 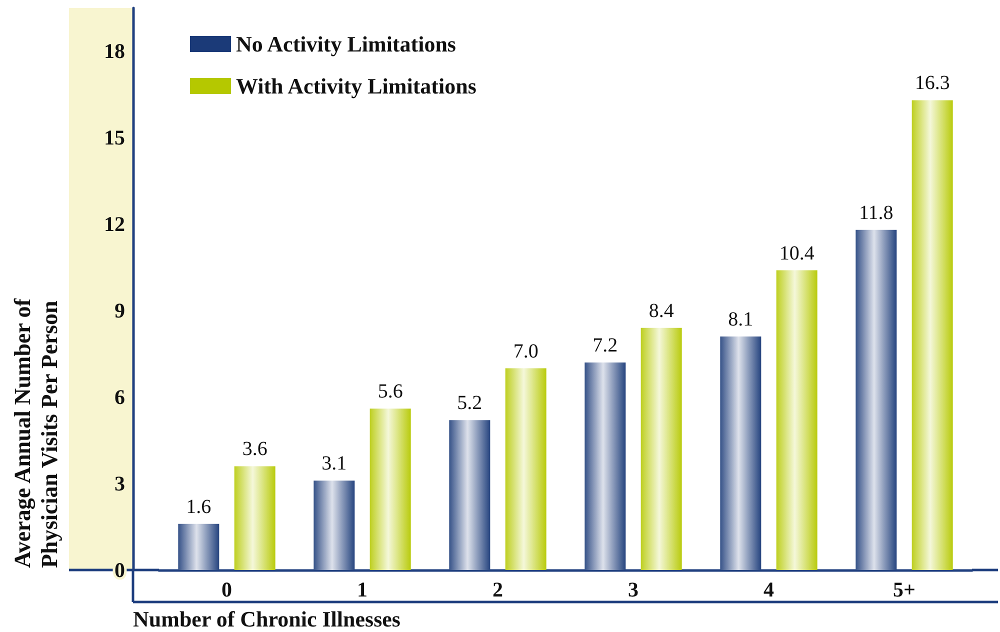 I want to click on data-label: 7.0, so click(x=525, y=351).